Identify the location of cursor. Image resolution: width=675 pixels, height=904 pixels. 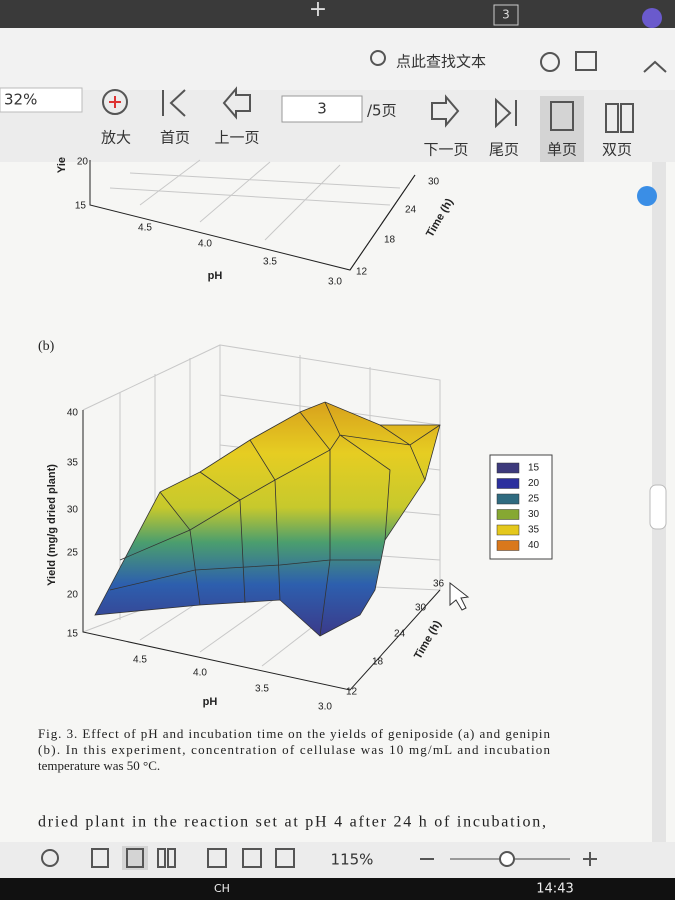
(459, 596).